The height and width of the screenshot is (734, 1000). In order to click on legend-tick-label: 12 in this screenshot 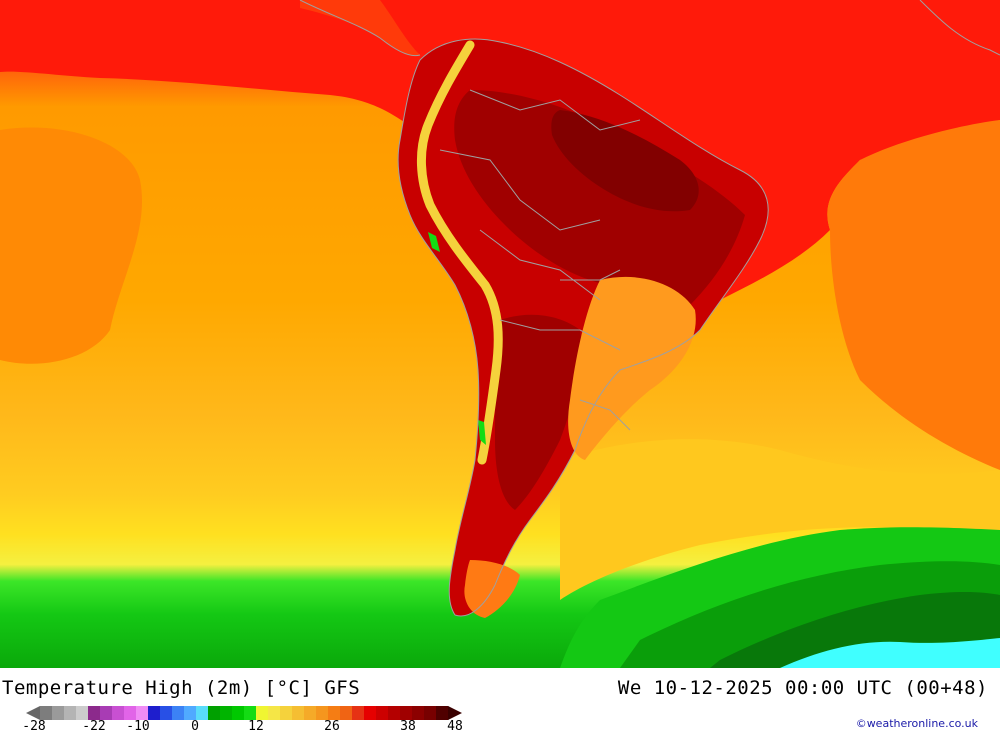, I will do `click(256, 726)`.